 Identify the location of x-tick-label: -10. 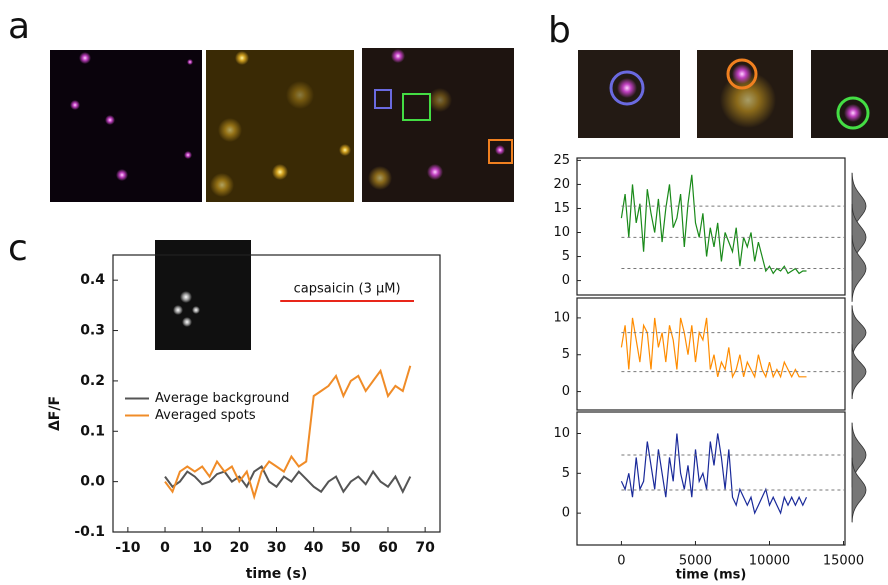
(128, 548).